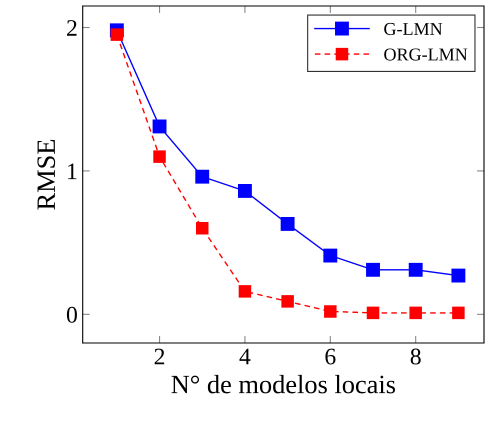  What do you see at coordinates (72, 172) in the screenshot?
I see `y-tick-label: 1` at bounding box center [72, 172].